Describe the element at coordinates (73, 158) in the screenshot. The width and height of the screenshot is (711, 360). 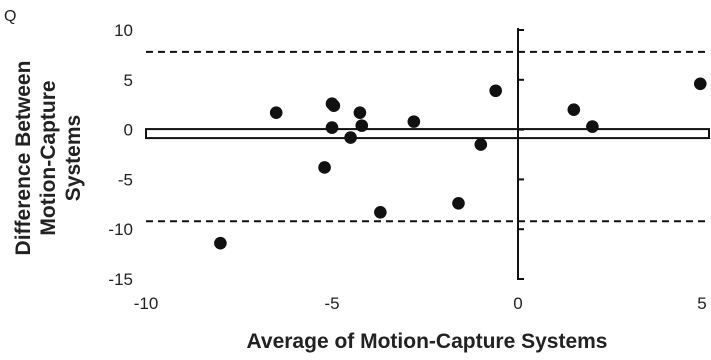
I see `y-axis-title-line-3: Systems` at that location.